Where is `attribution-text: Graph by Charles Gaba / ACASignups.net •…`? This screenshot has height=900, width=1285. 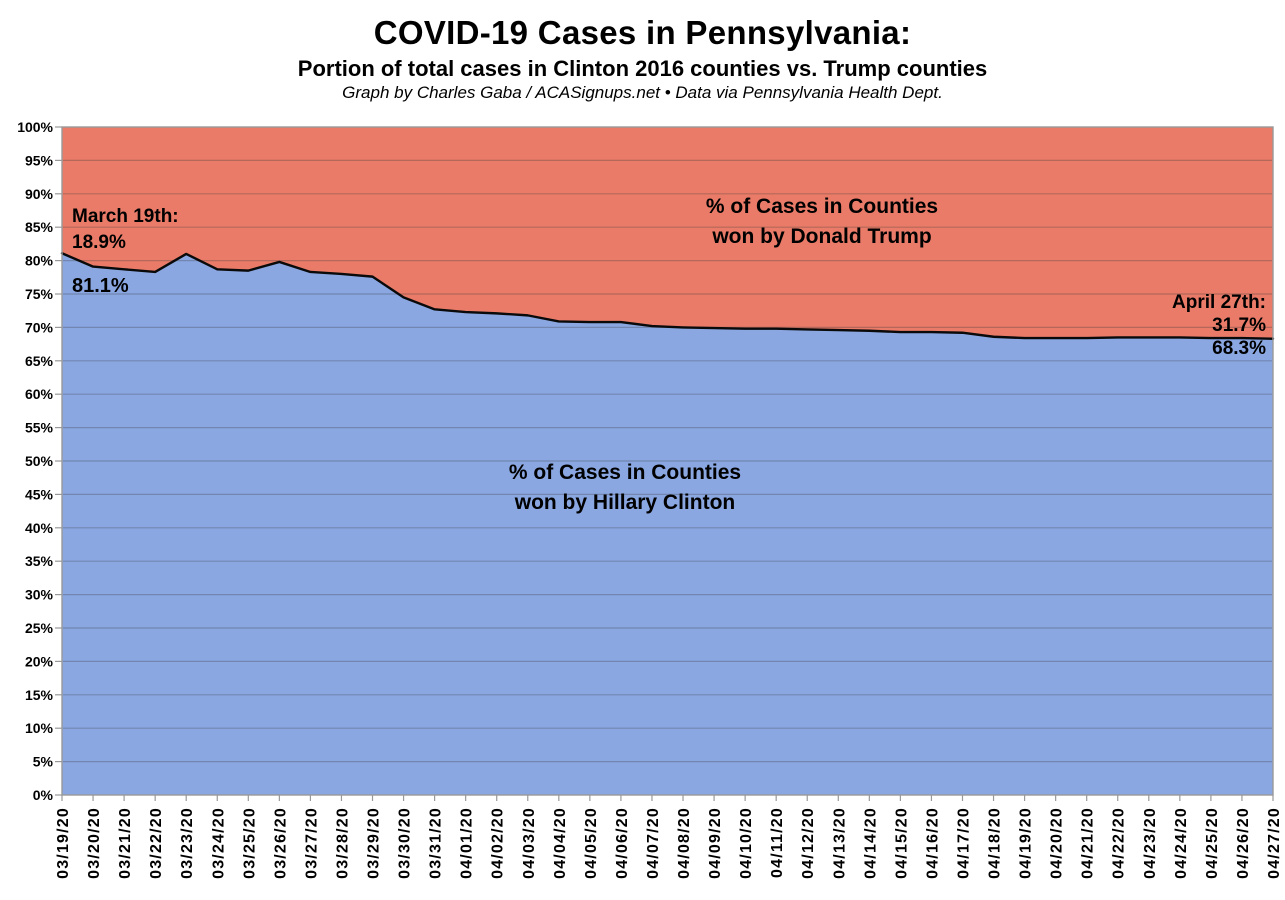
attribution-text: Graph by Charles Gaba / ACASignups.net •… is located at coordinates (642, 92).